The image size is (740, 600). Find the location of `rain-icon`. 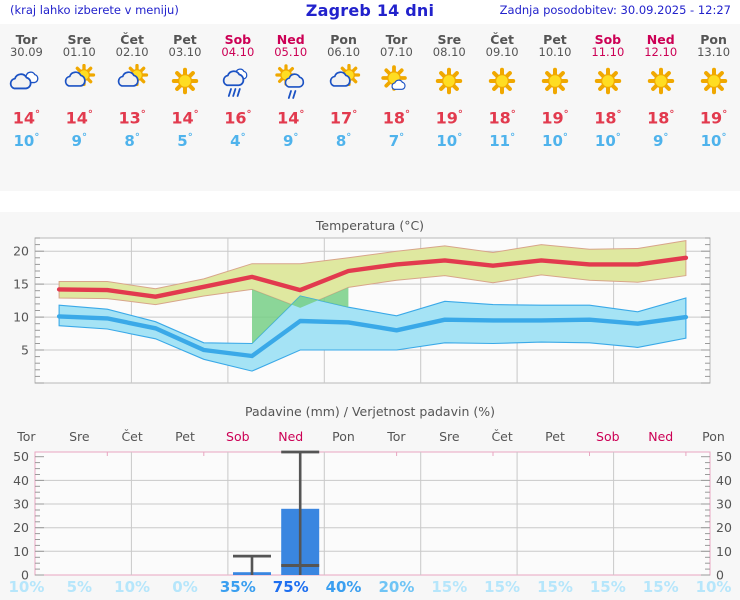

rain-icon is located at coordinates (237, 82).